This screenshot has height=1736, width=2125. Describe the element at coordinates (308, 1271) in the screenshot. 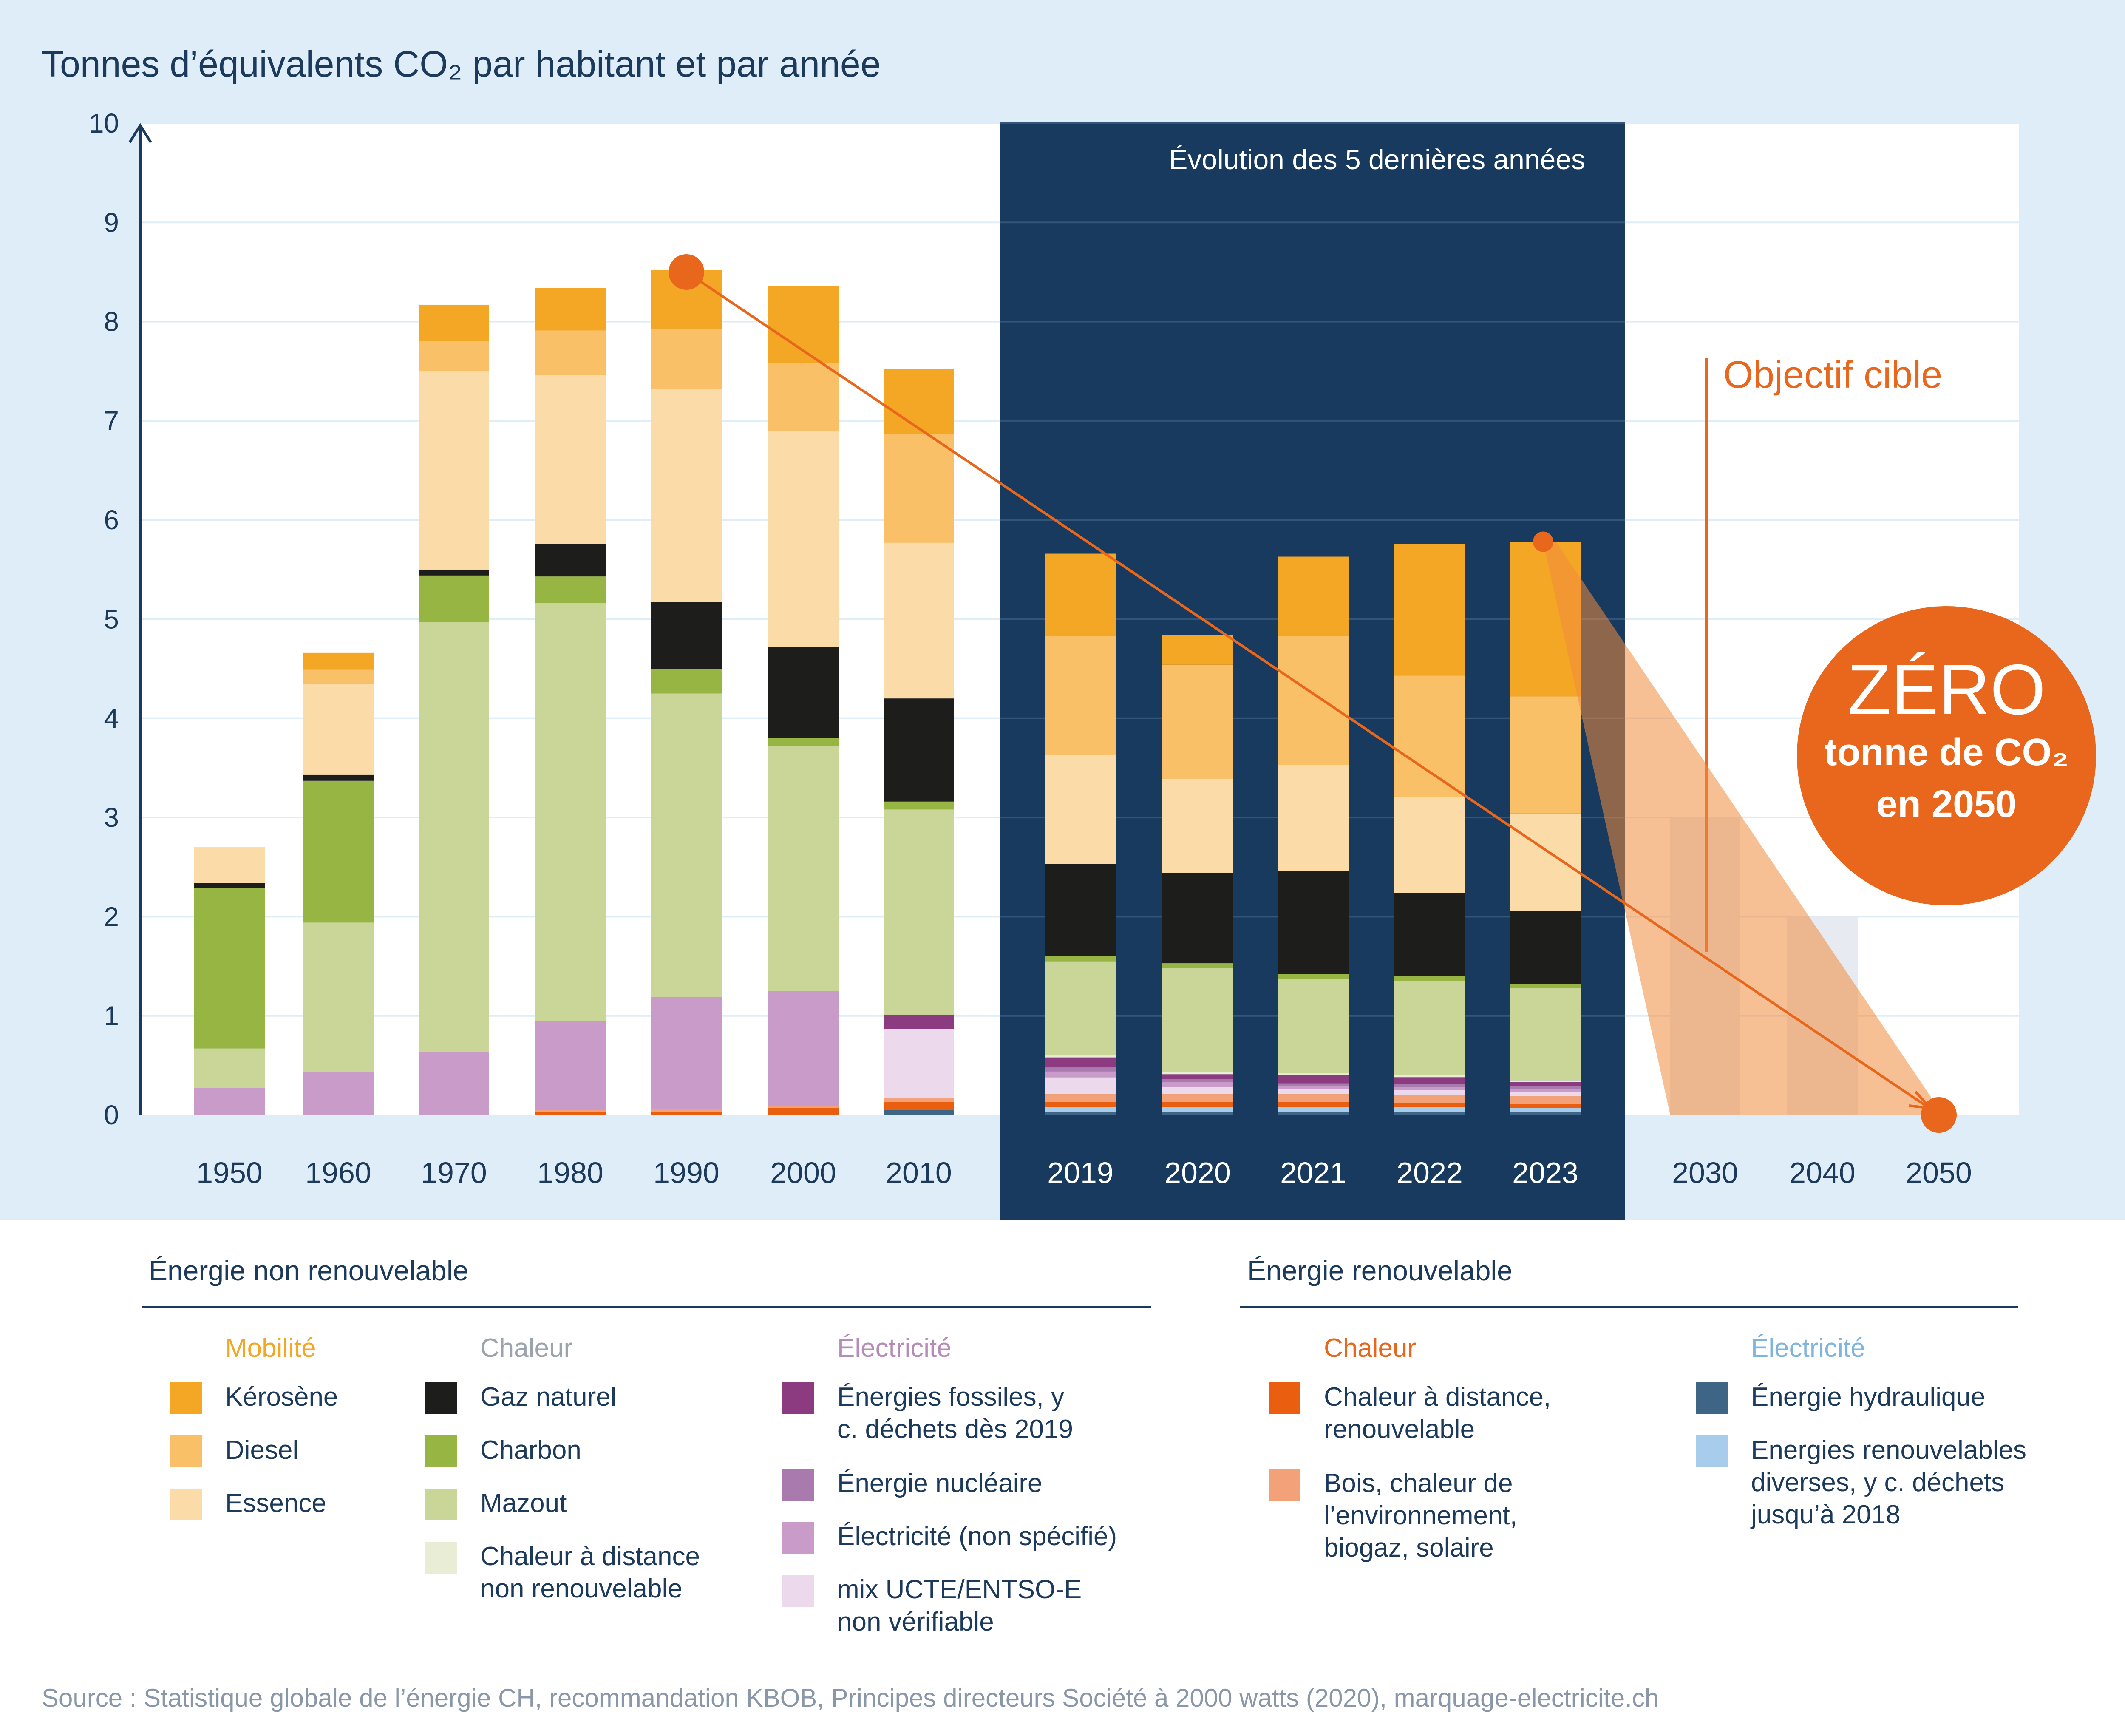

I see `legend-non-ren-title: Énergie non renouvelable` at that location.